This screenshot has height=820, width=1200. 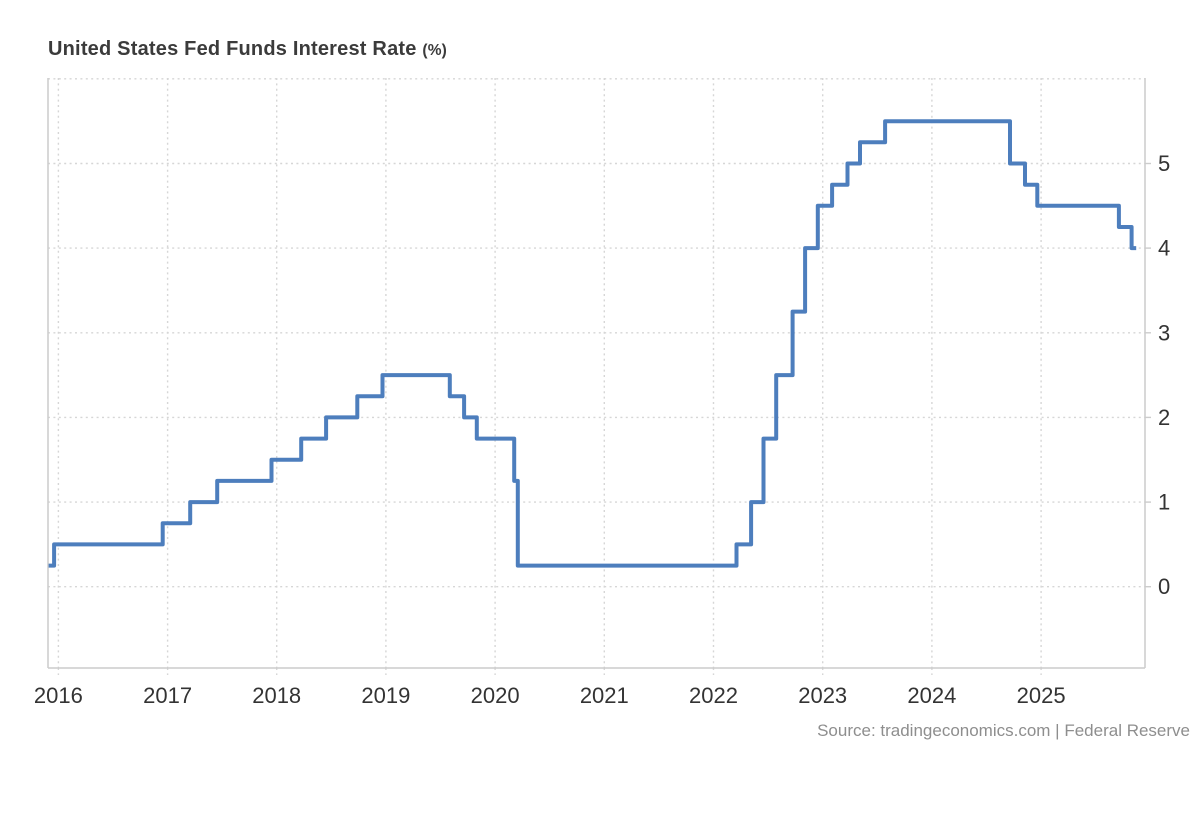 What do you see at coordinates (1041, 695) in the screenshot?
I see `x-axis-label: 2025` at bounding box center [1041, 695].